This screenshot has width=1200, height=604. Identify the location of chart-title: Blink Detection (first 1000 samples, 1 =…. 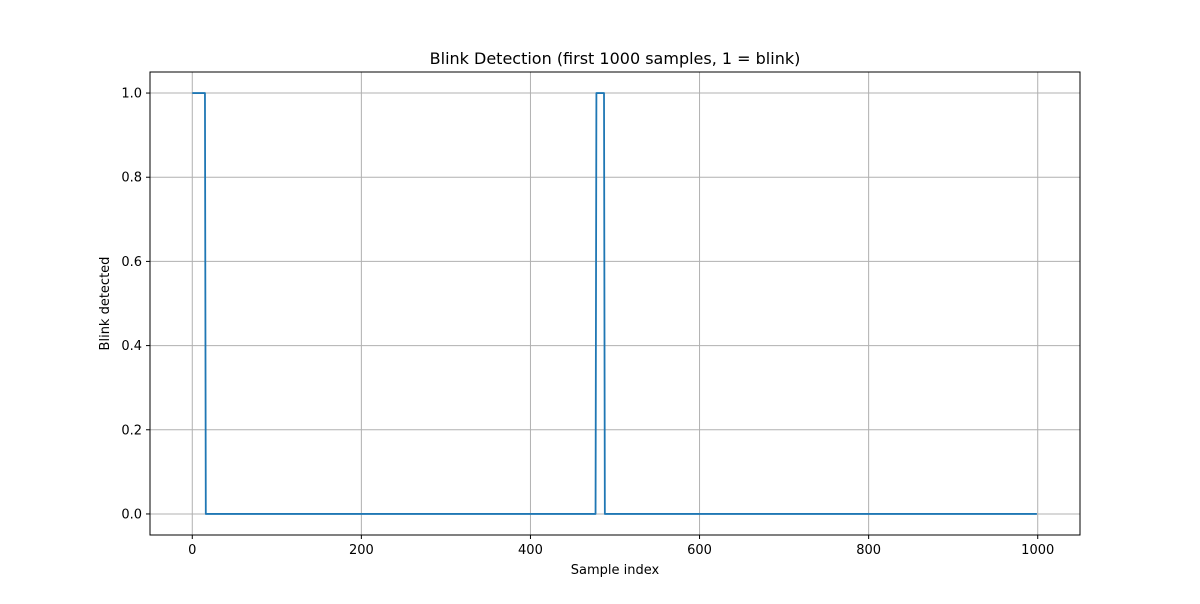
(615, 58).